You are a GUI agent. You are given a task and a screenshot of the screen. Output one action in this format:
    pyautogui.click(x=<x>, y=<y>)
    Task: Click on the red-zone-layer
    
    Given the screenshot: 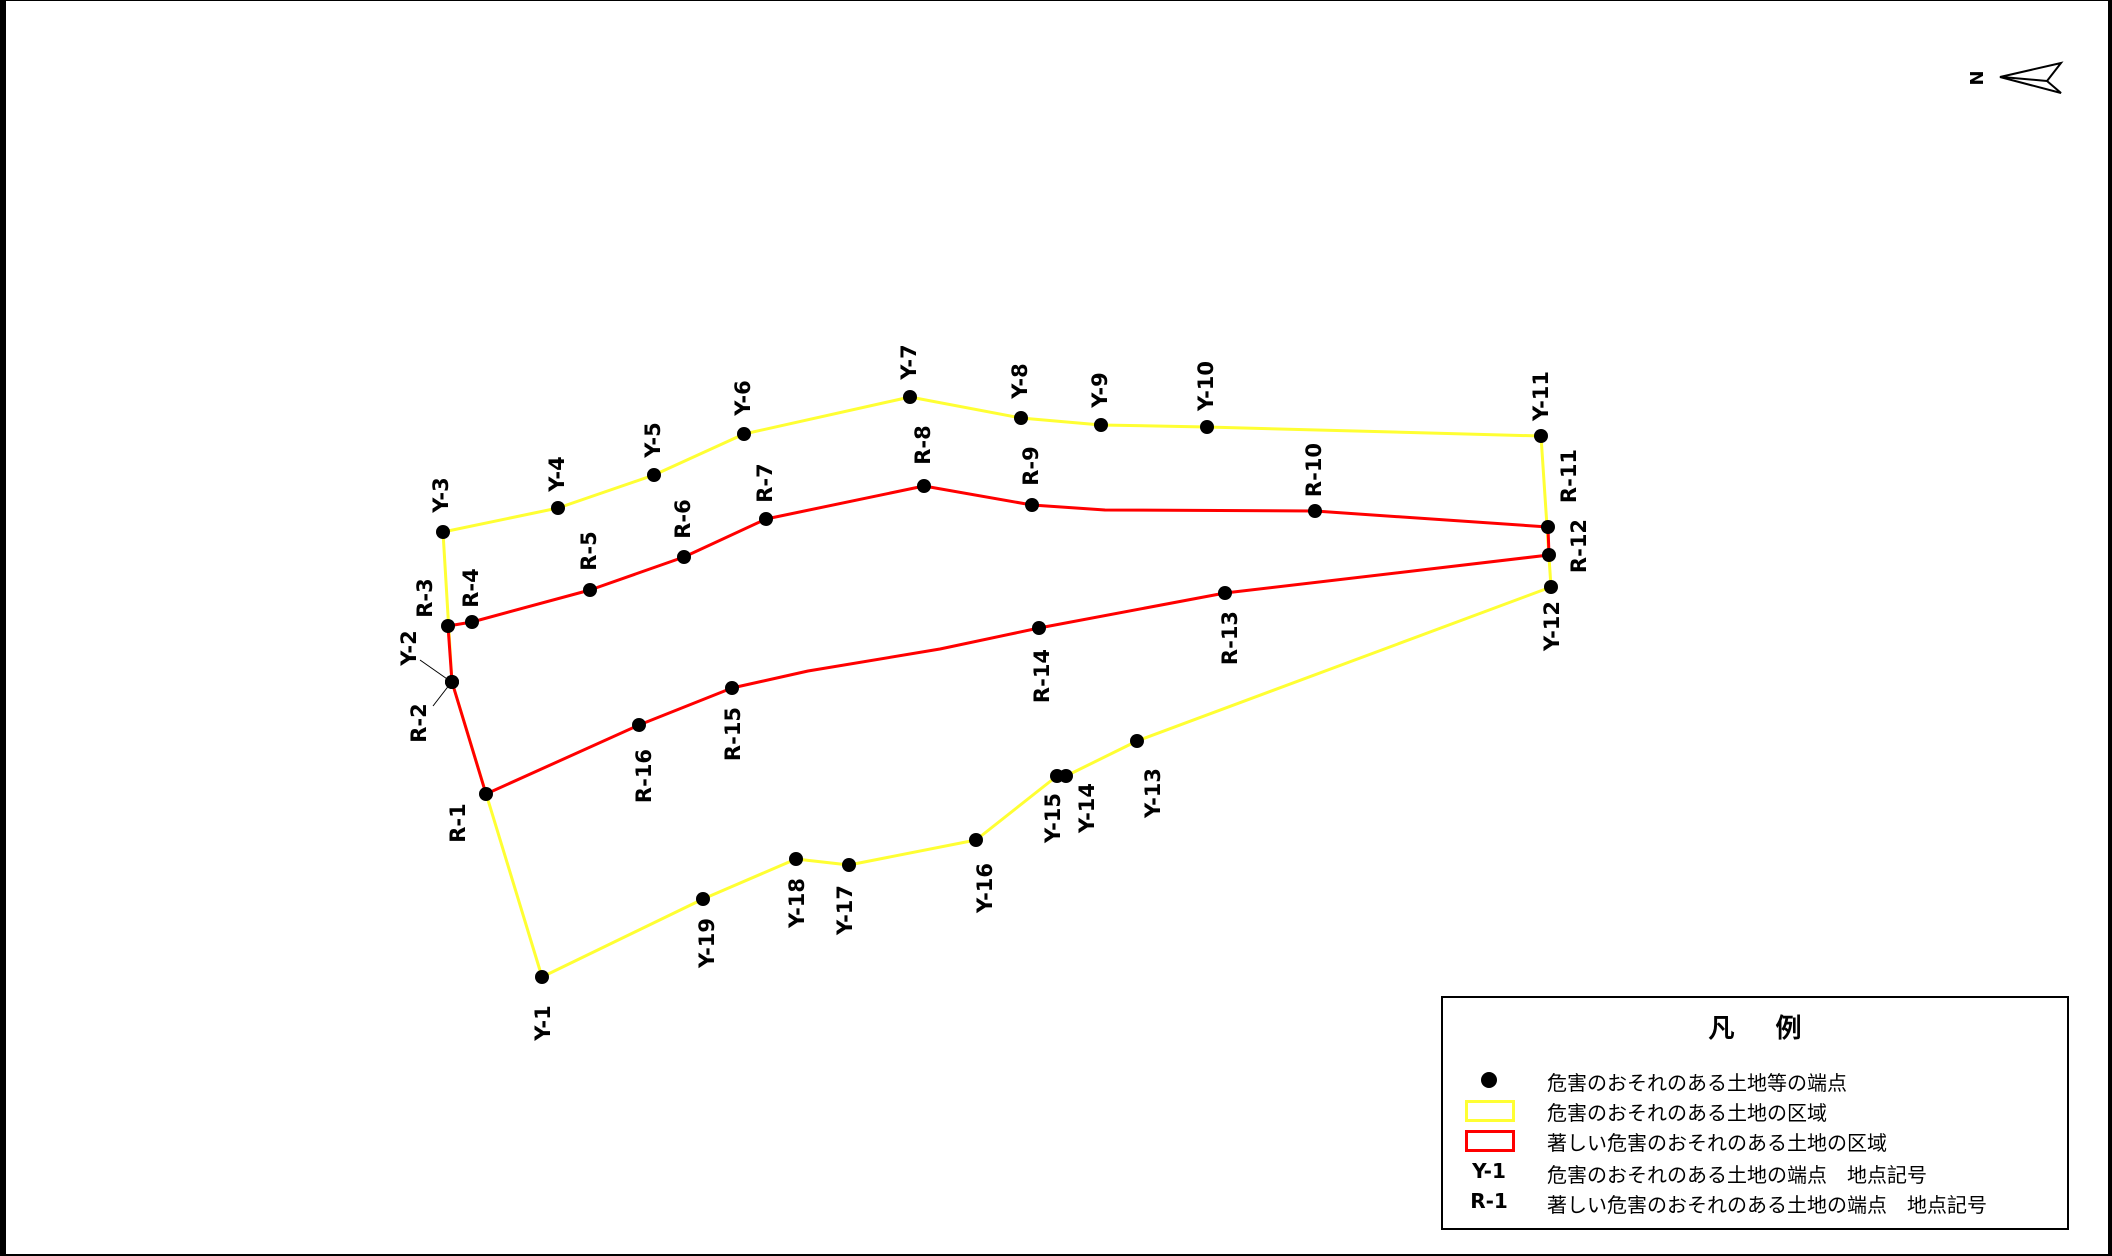 What is the action you would take?
    pyautogui.click(x=998, y=640)
    